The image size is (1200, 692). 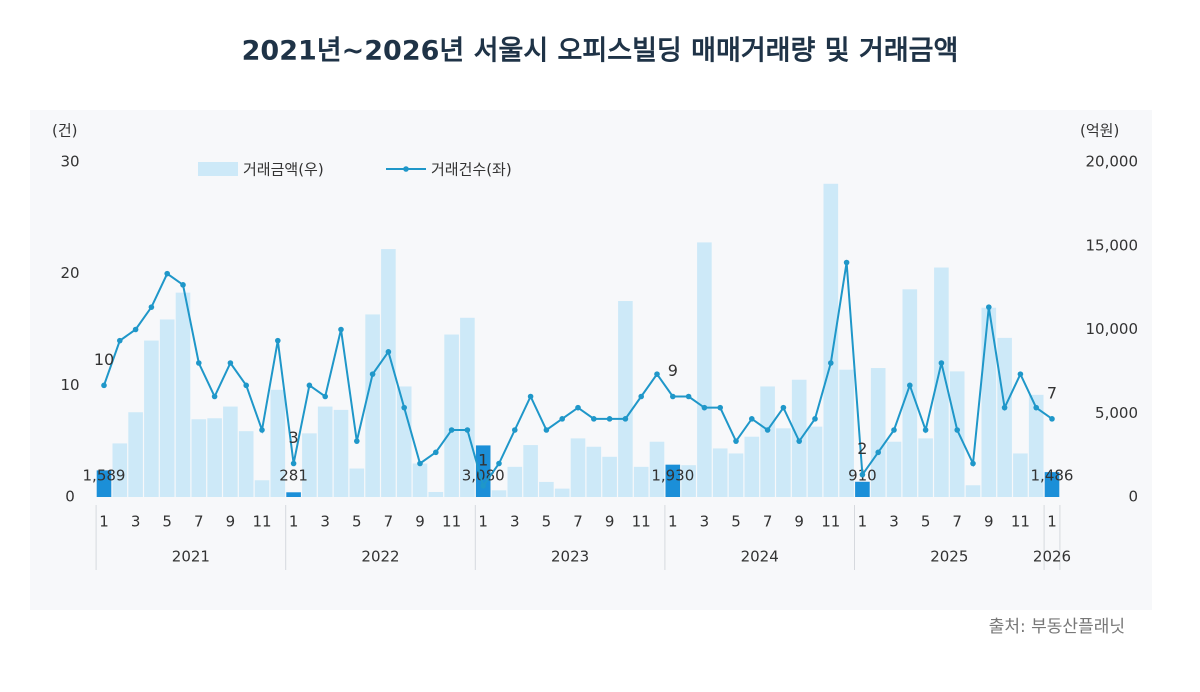 What do you see at coordinates (294, 437) in the screenshot?
I see `line-value-label: 3` at bounding box center [294, 437].